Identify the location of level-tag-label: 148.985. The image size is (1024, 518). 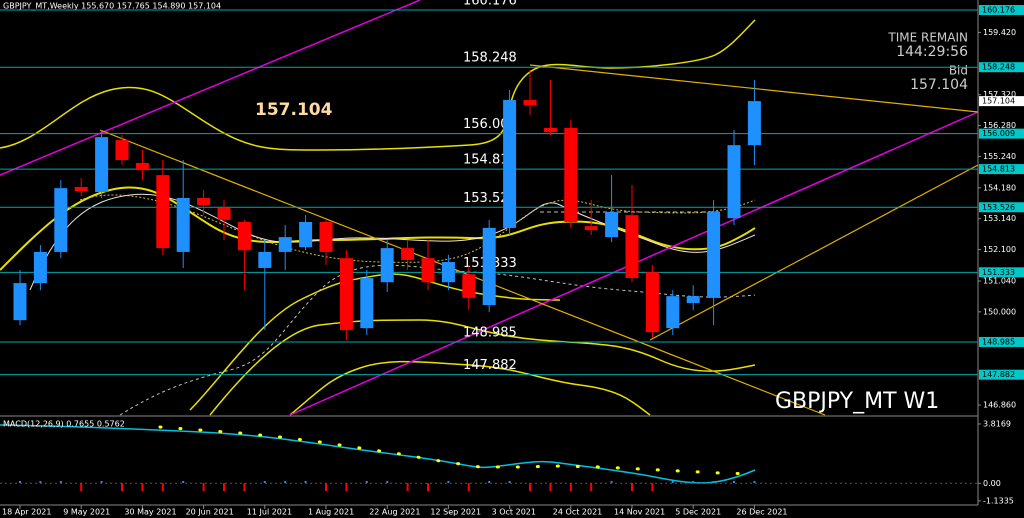
(998, 341).